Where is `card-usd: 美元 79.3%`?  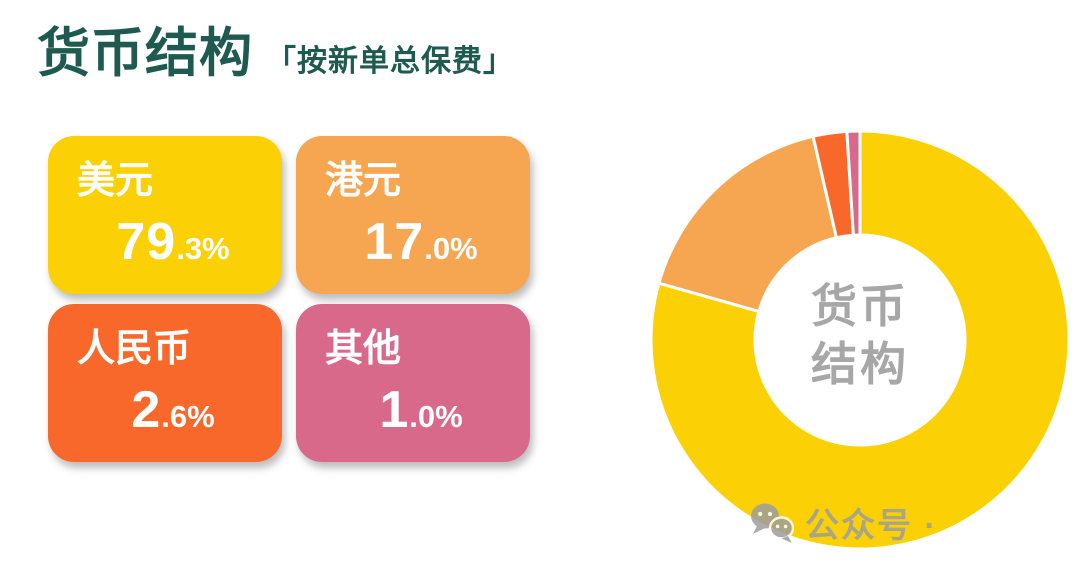 card-usd: 美元 79.3% is located at coordinates (165, 215).